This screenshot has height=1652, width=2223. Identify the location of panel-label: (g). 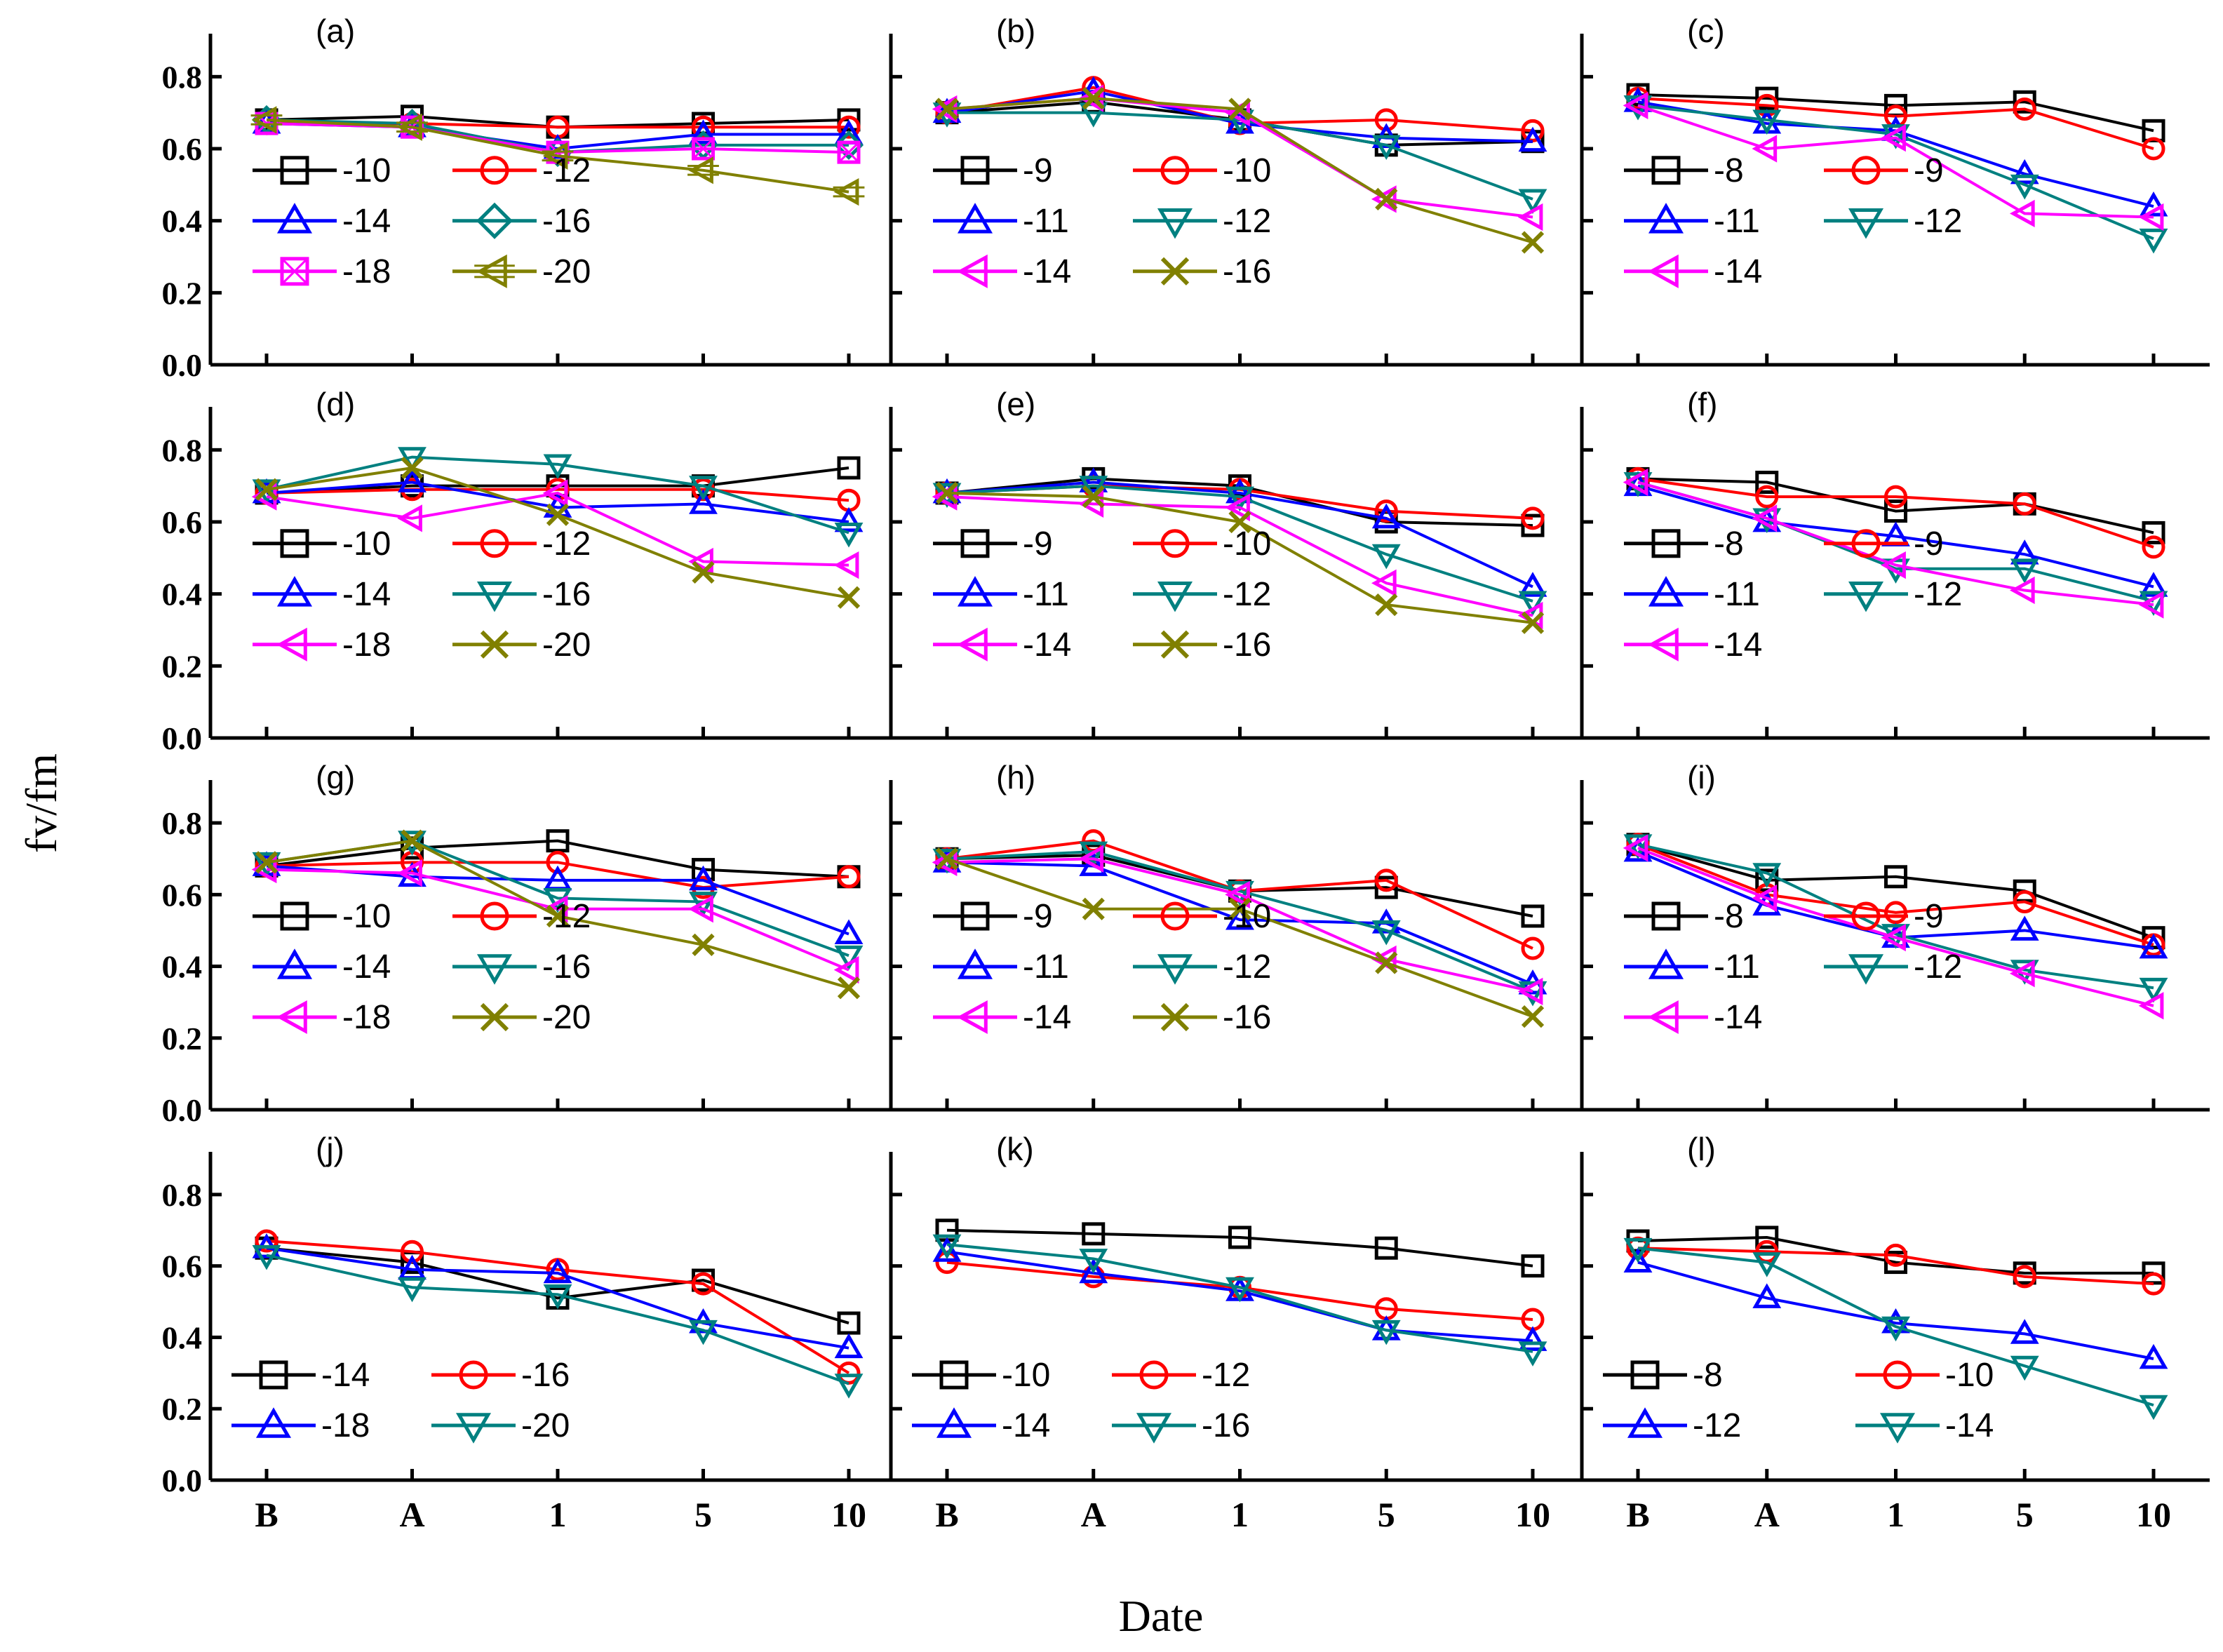
(335, 777).